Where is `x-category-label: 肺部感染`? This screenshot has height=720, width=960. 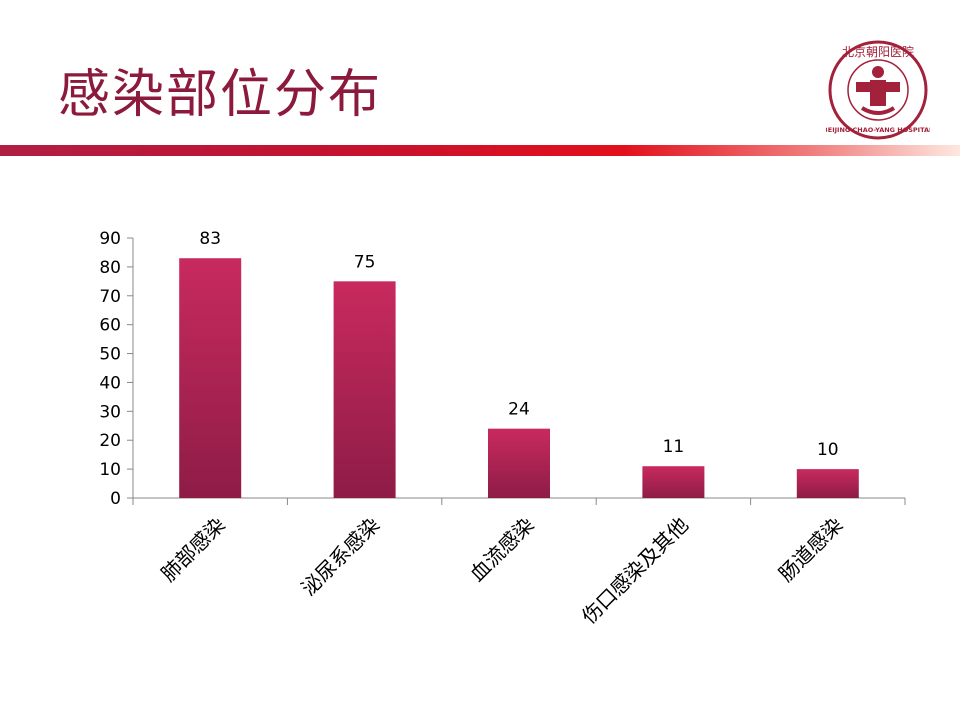 x-category-label: 肺部感染 is located at coordinates (193, 550).